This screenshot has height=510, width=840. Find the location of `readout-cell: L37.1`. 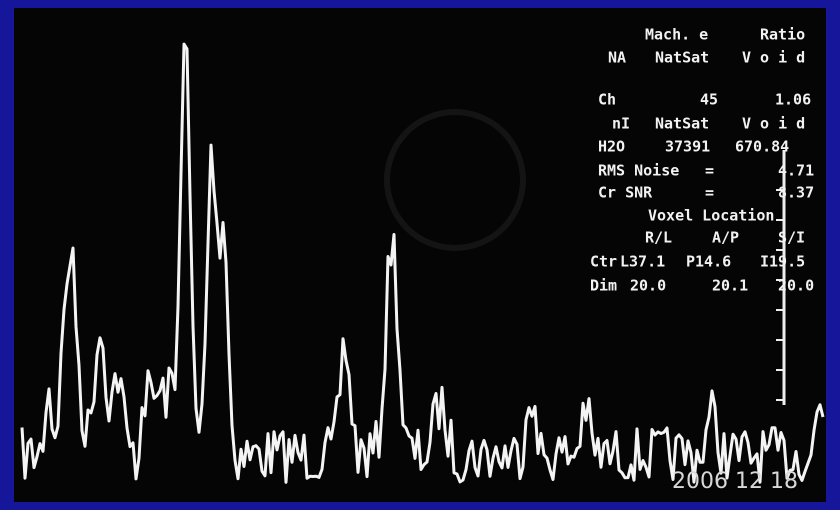

readout-cell: L37.1 is located at coordinates (642, 262).